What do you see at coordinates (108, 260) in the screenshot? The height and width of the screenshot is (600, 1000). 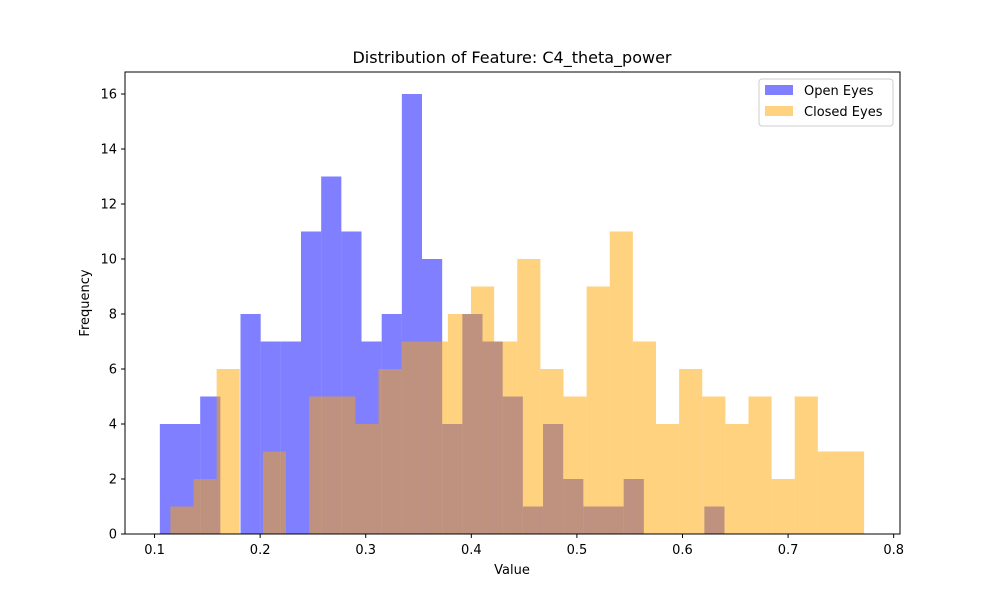 I see `y-tick-label: 10` at bounding box center [108, 260].